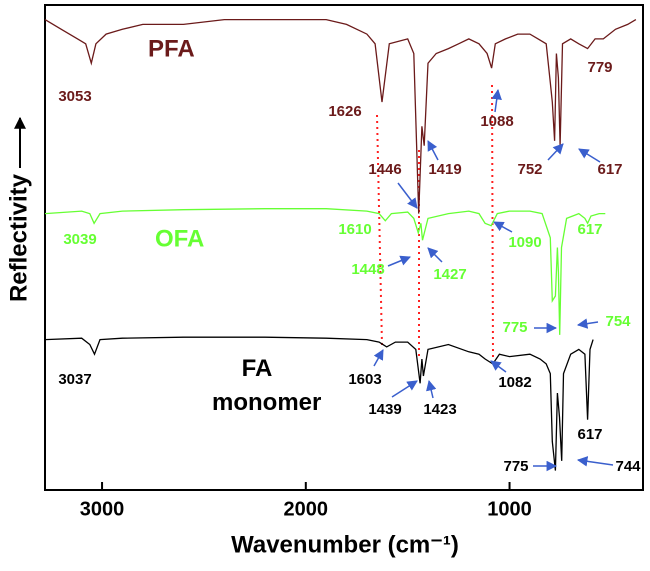 Image resolution: width=650 pixels, height=571 pixels. Describe the element at coordinates (354, 229) in the screenshot. I see `peak-label: 1610` at that location.